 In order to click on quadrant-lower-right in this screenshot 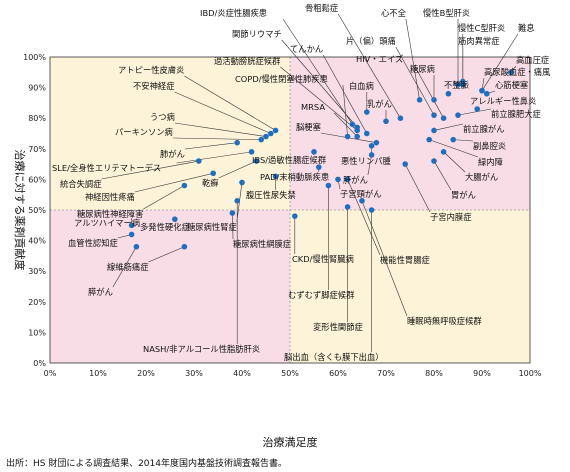, I will do `click(410, 286)`.